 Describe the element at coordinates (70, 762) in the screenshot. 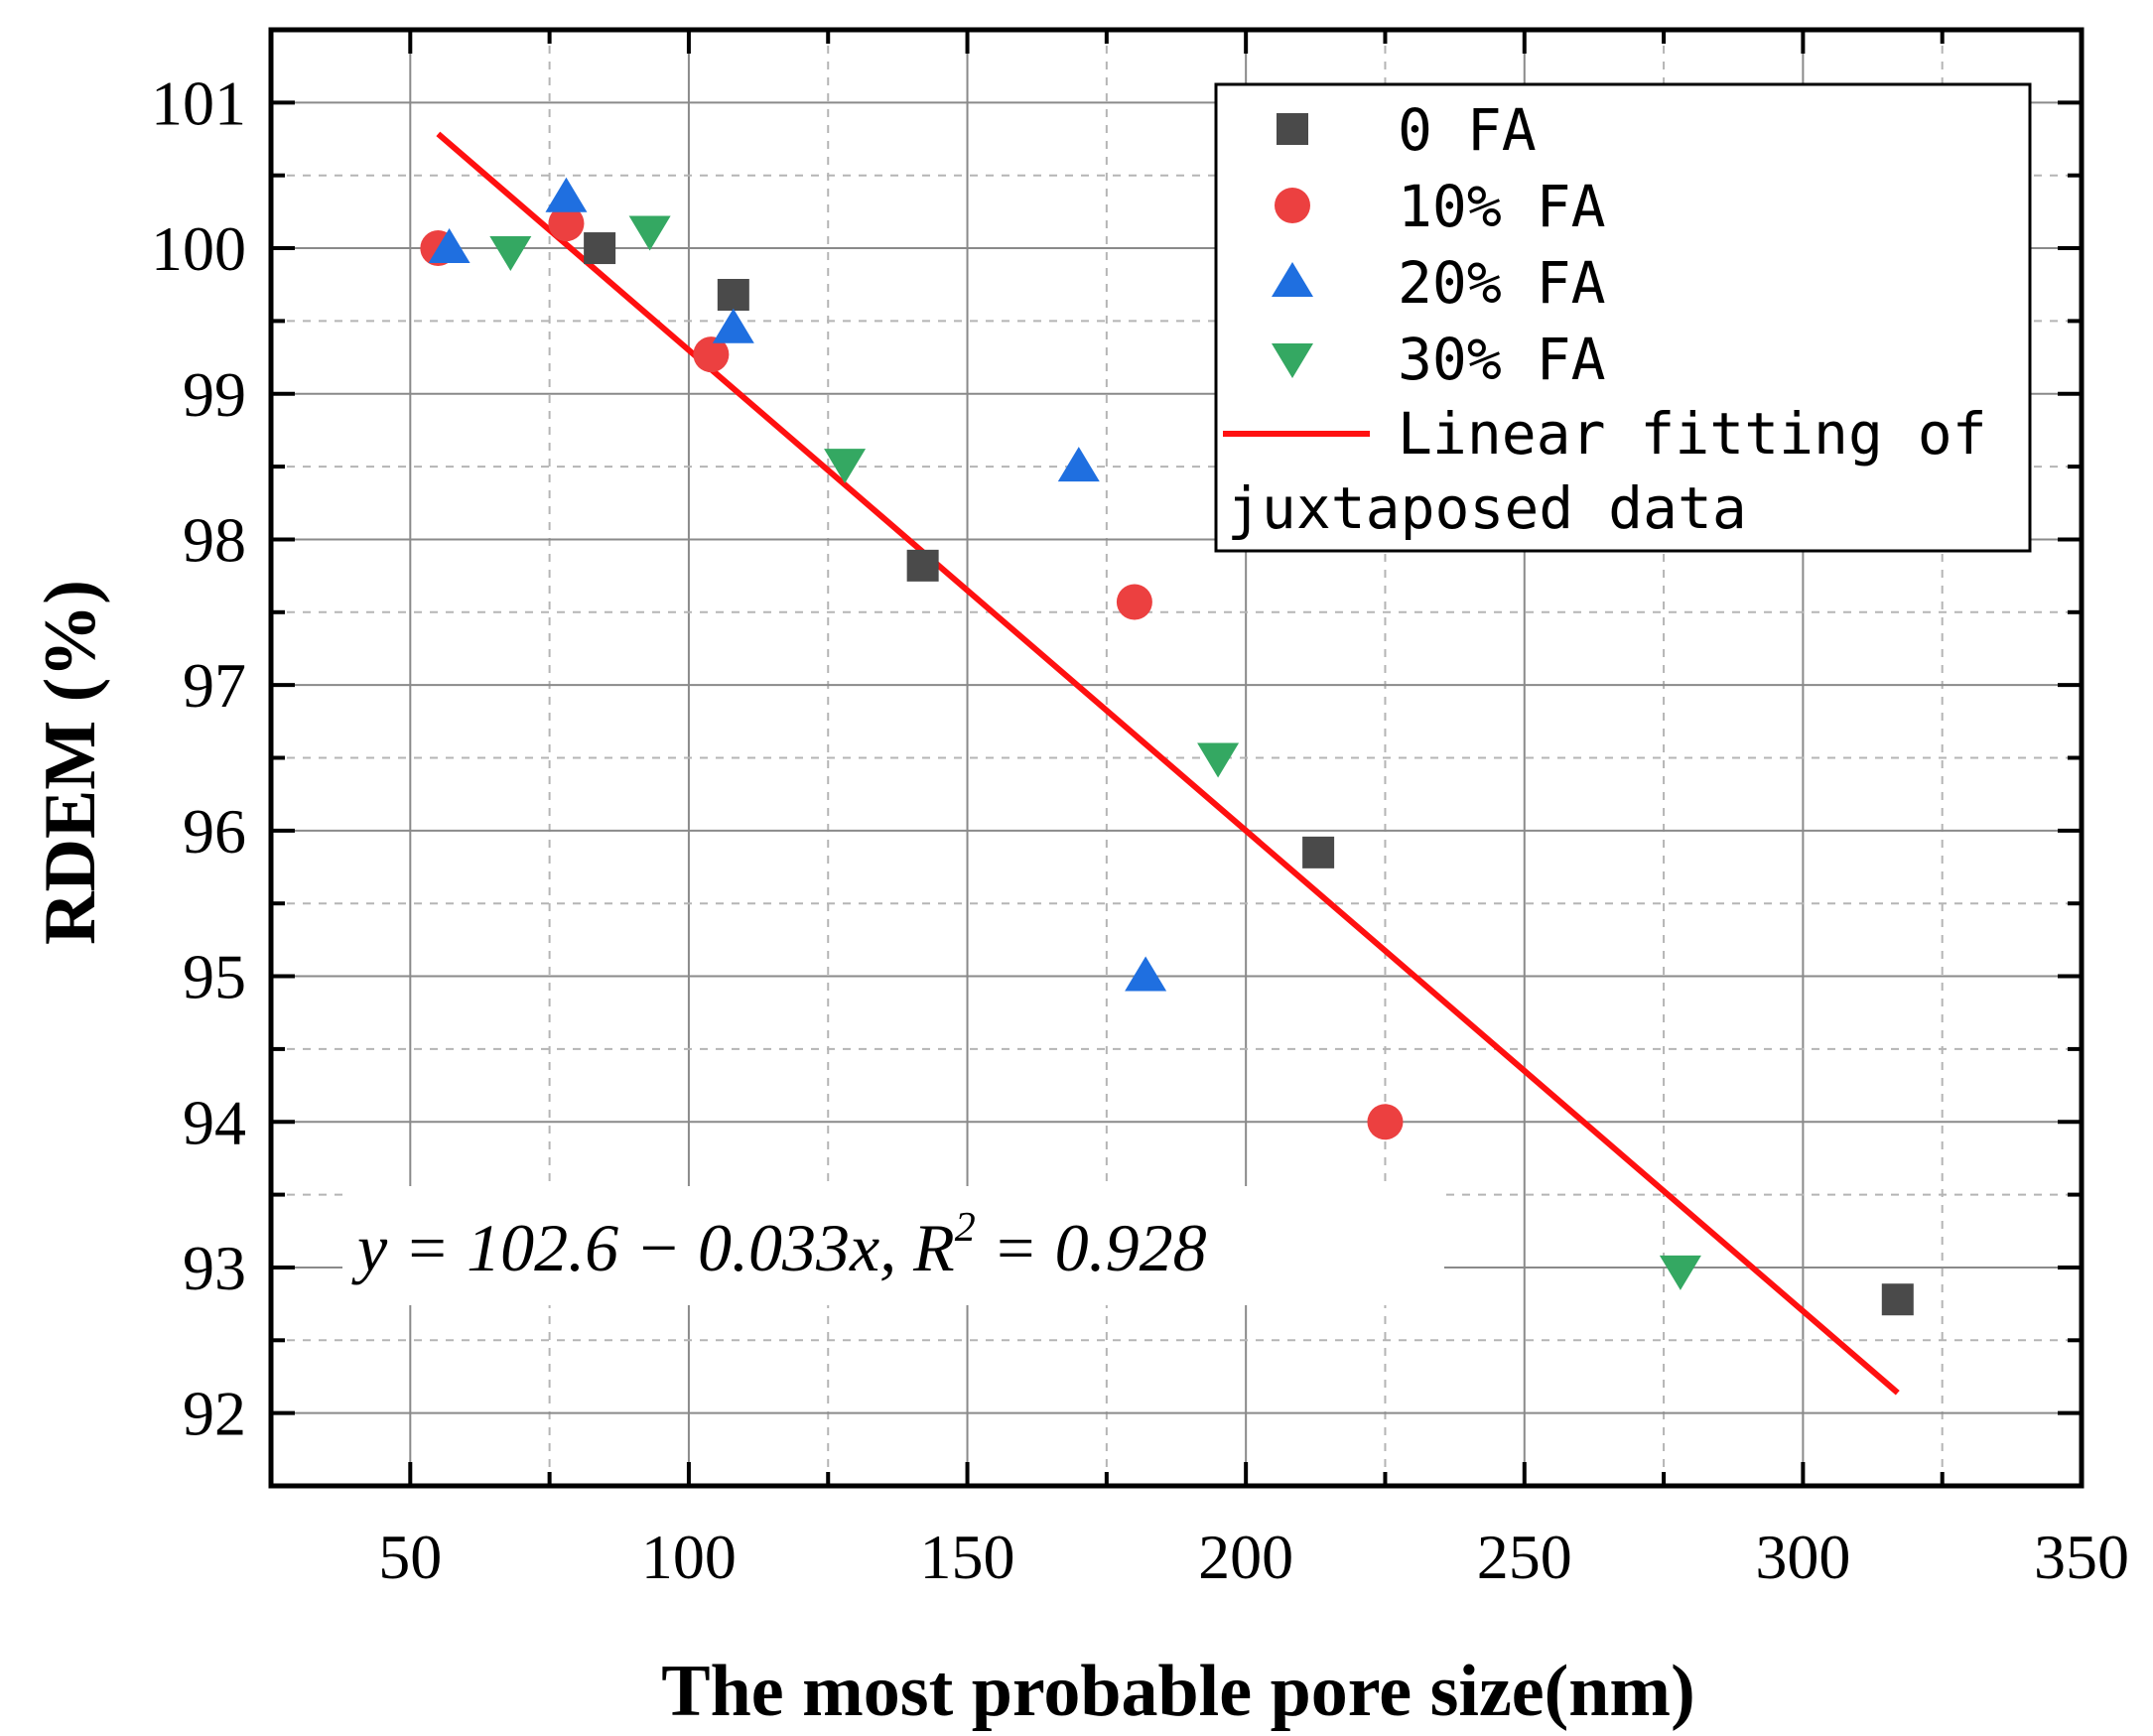

I see `y-axis-title: RDEM (%)` at that location.